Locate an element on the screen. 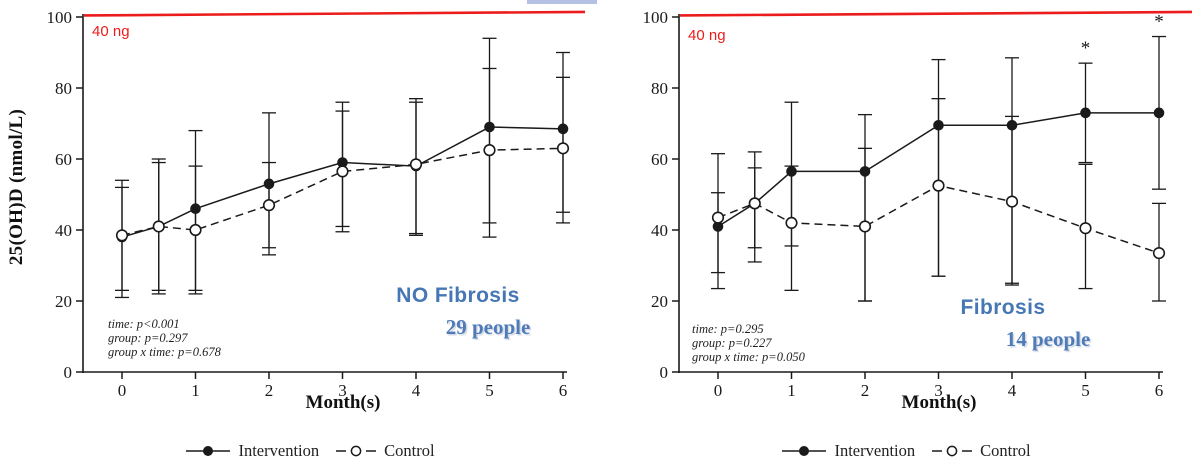  markers-intervention is located at coordinates (938, 169).